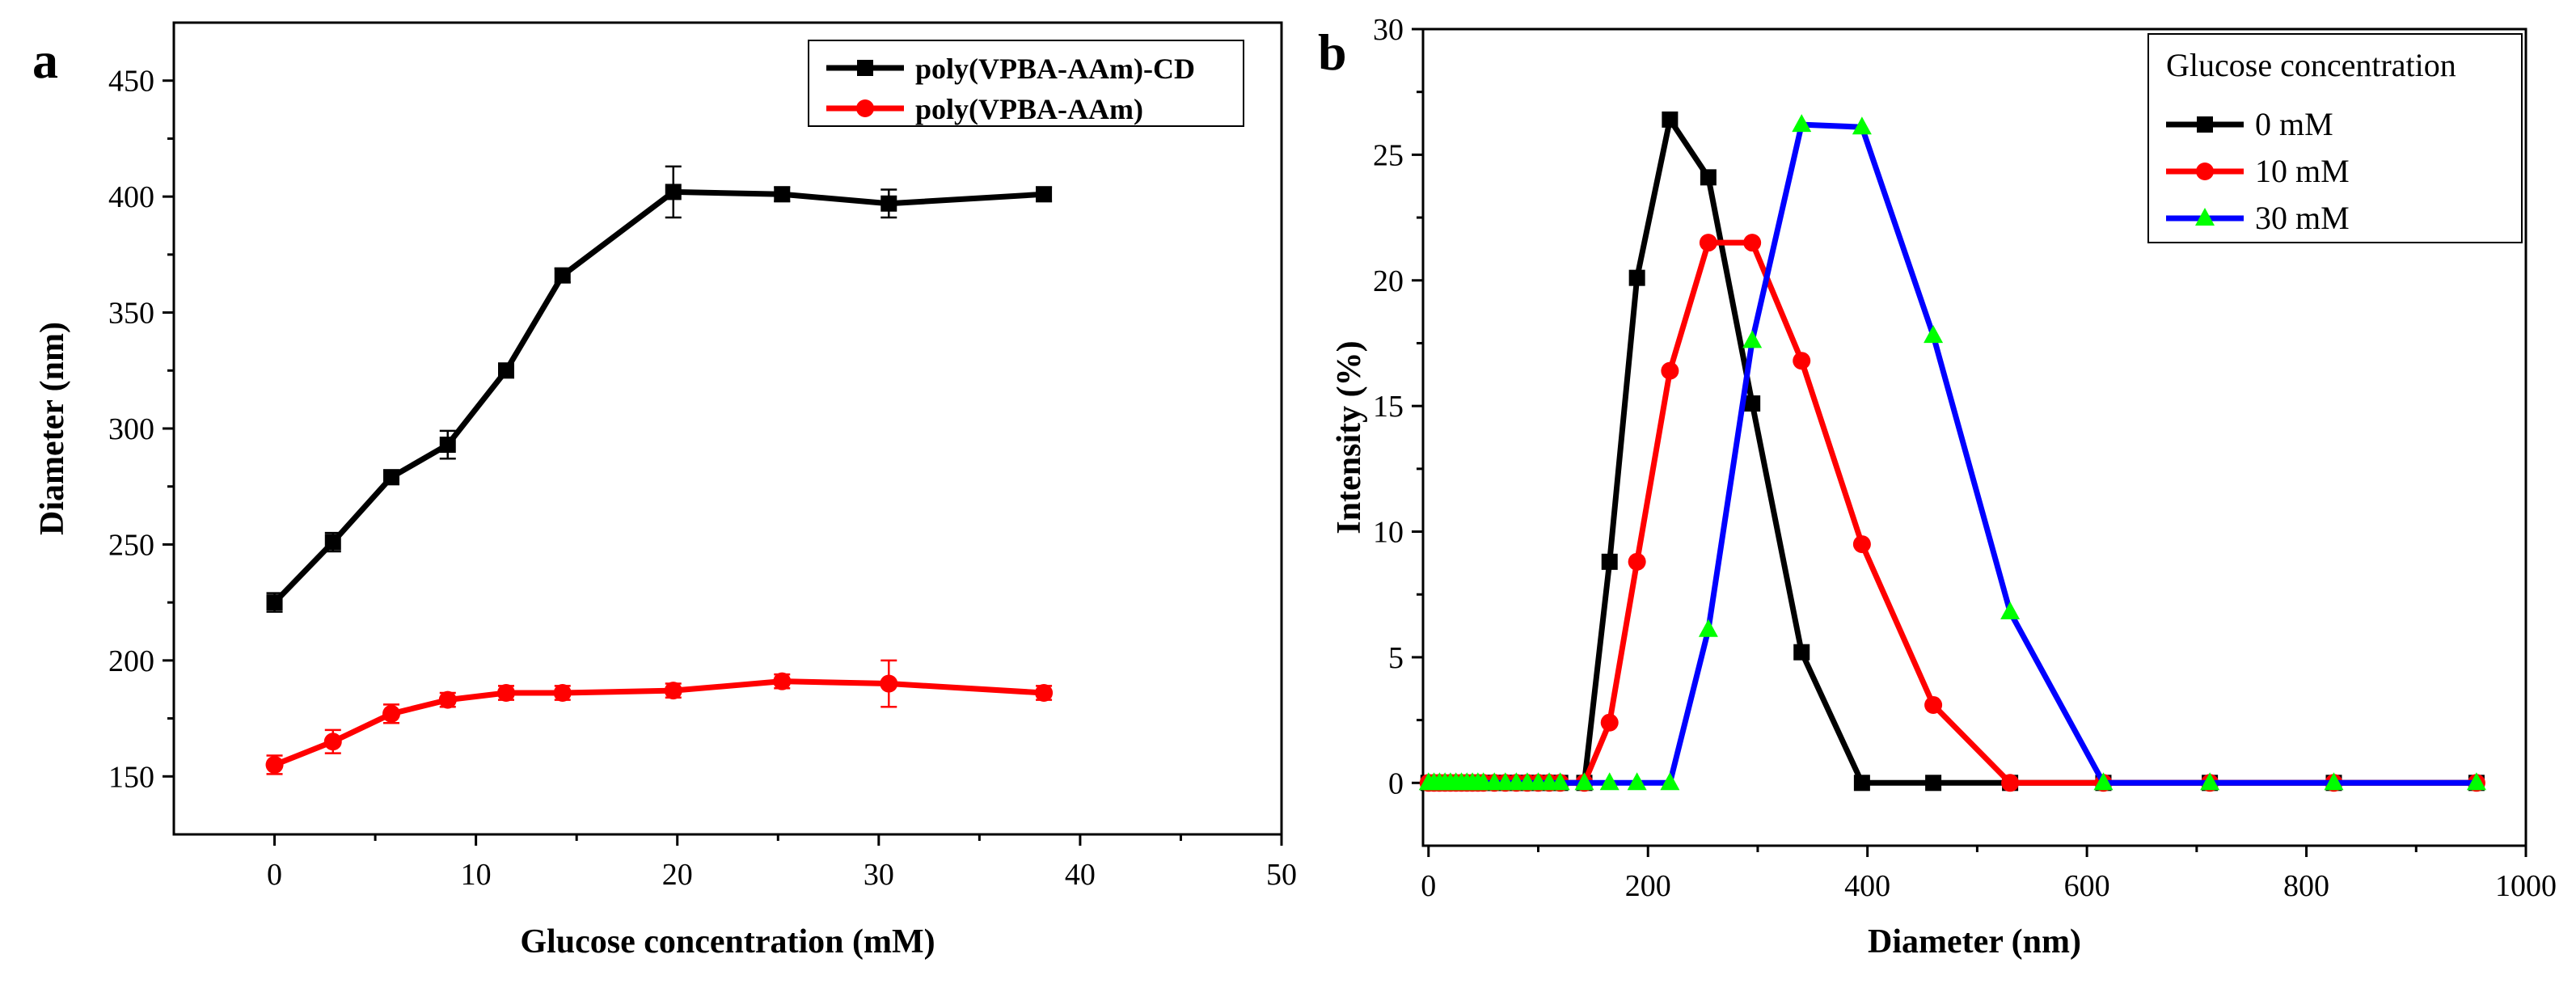 This screenshot has height=988, width=2576. I want to click on legend-box, so click(1026, 83).